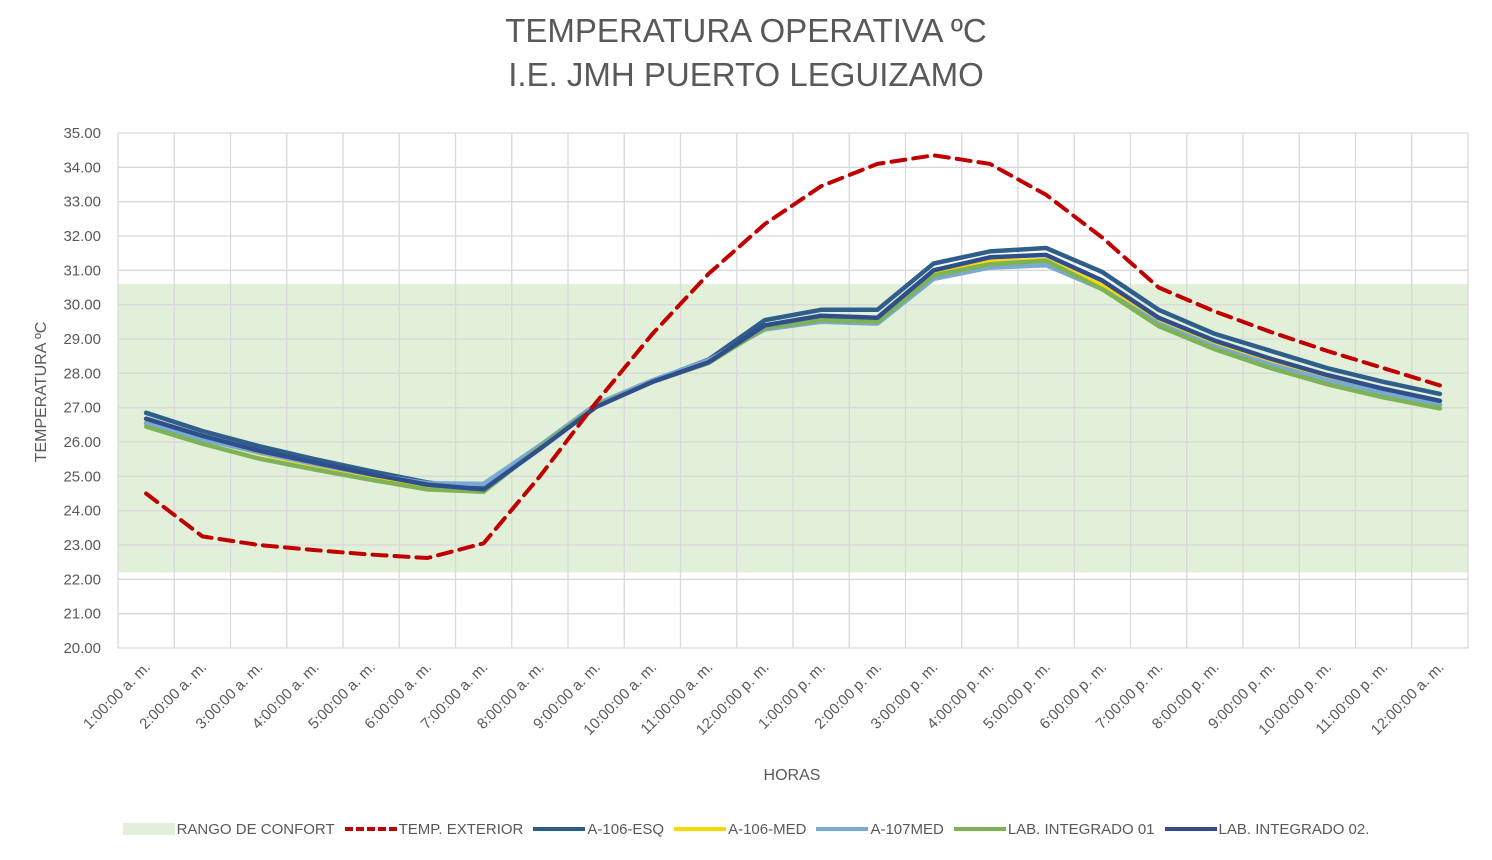 Image resolution: width=1492 pixels, height=860 pixels. What do you see at coordinates (82, 648) in the screenshot?
I see `y-tick-label: 20.00` at bounding box center [82, 648].